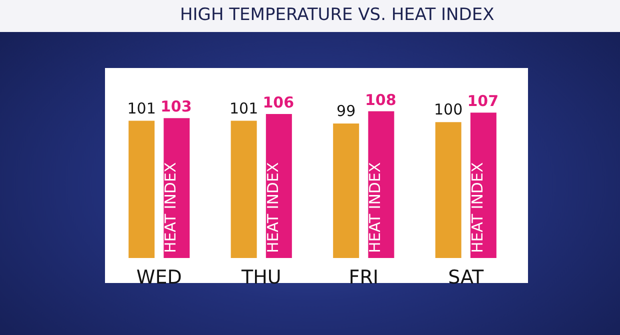 The height and width of the screenshot is (335, 620). I want to click on x-tick-label: THU, so click(261, 277).